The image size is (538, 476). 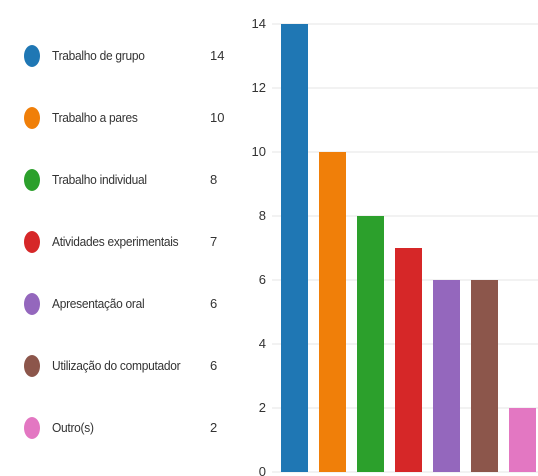 What do you see at coordinates (259, 23) in the screenshot?
I see `y-tick-label: 14` at bounding box center [259, 23].